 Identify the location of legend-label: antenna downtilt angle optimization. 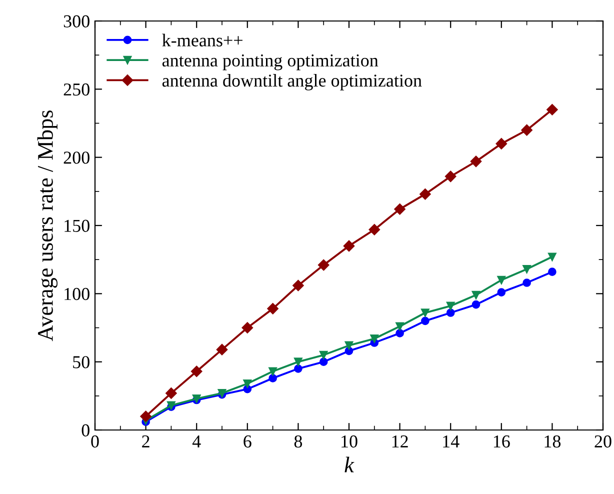
(292, 82).